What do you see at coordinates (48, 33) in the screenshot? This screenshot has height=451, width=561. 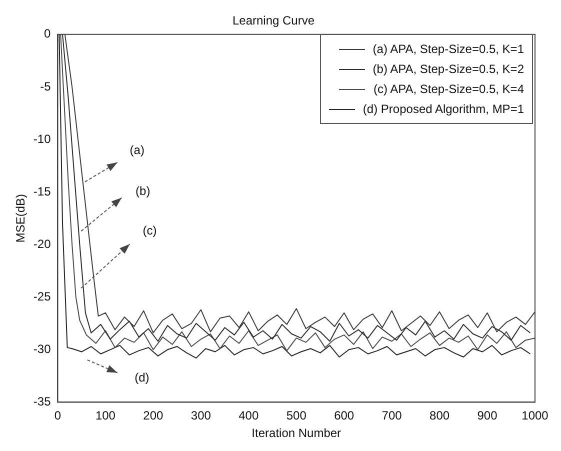 I see `y-tick-label: 0` at bounding box center [48, 33].